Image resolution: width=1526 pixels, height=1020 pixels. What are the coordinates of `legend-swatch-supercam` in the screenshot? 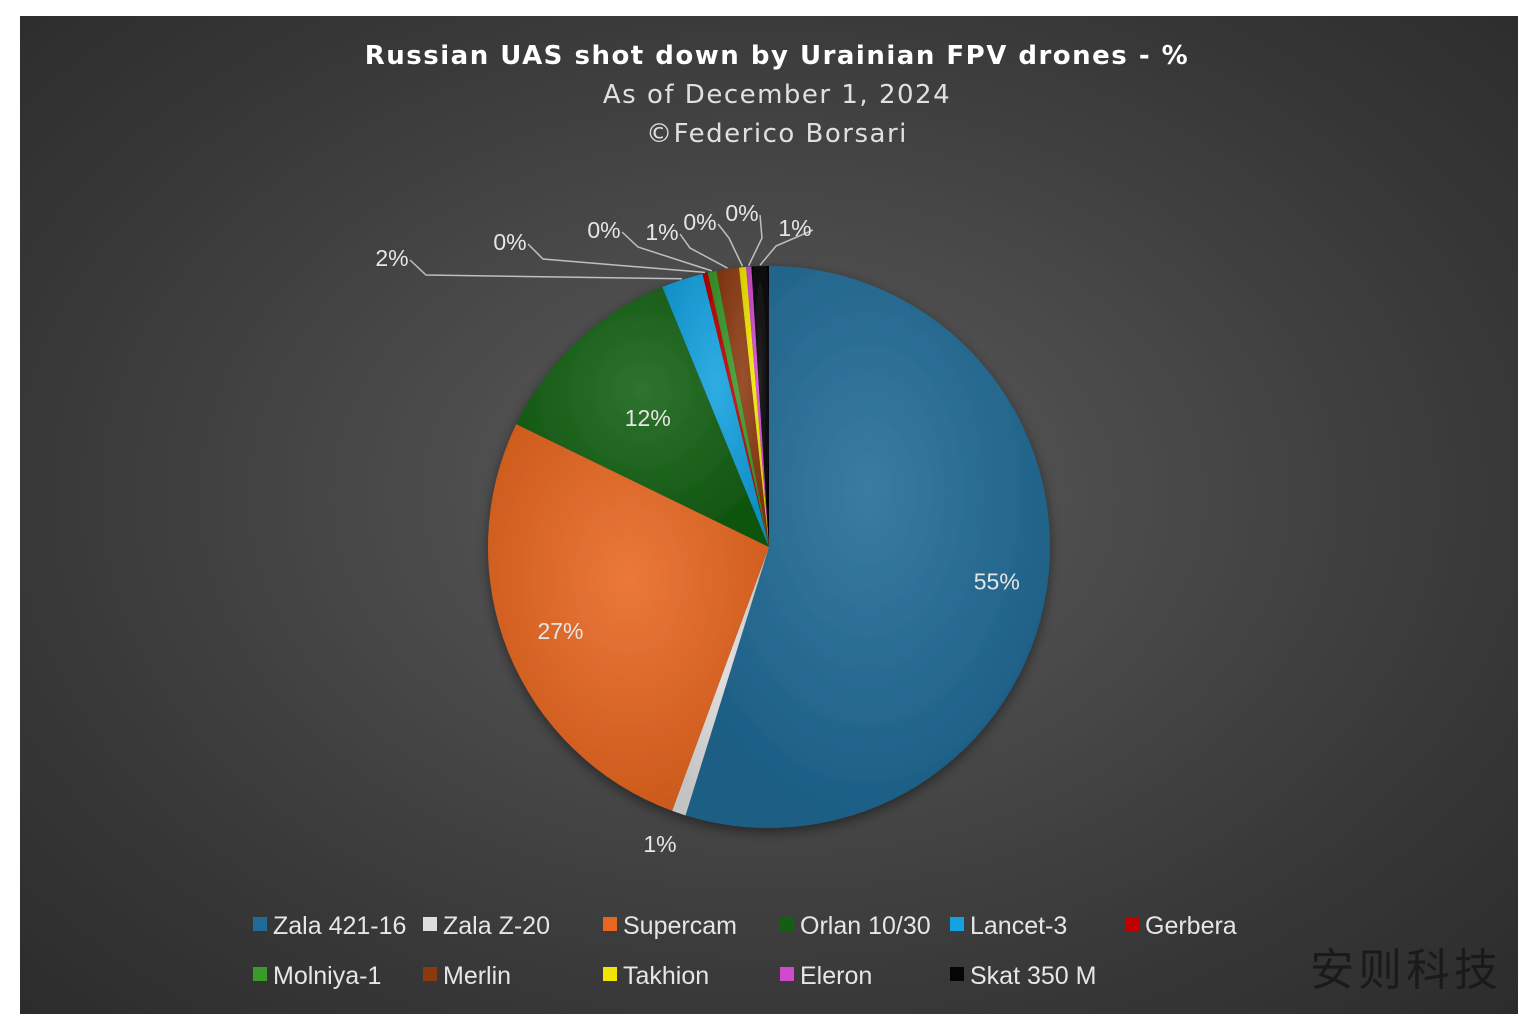 It's located at (610, 924).